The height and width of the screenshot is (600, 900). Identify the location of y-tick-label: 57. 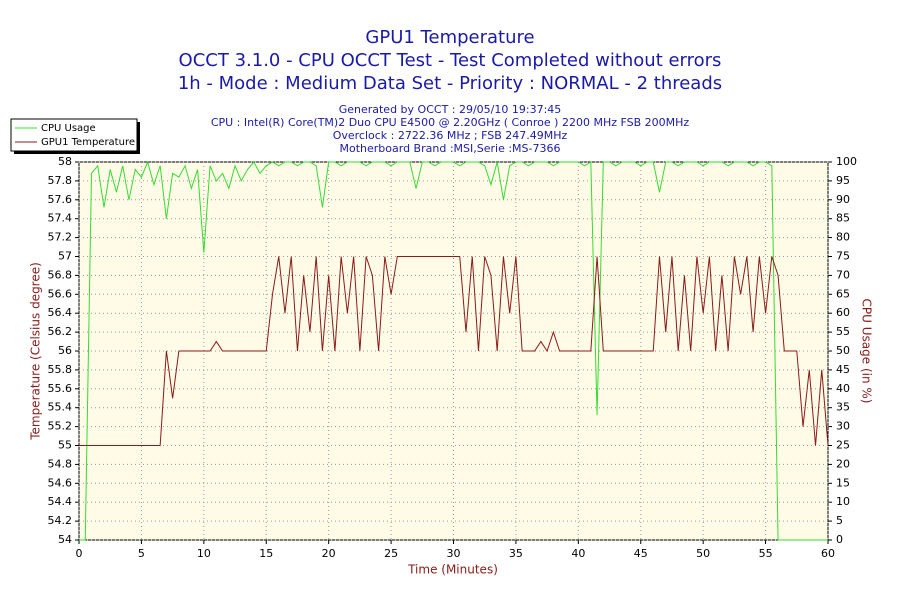
(65, 256).